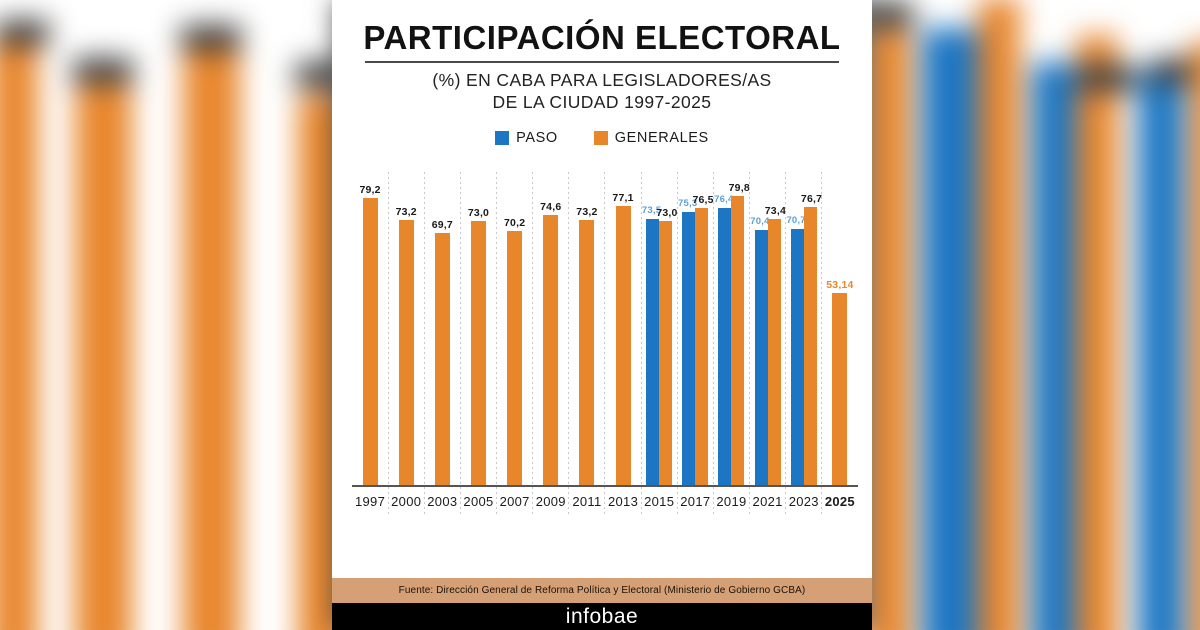  I want to click on year-label-2007: 2007, so click(514, 501).